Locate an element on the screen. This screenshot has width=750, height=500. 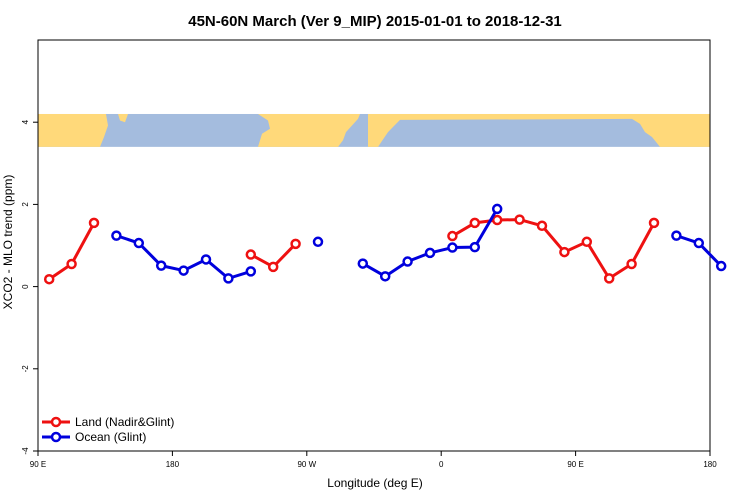
x-axis-label: Longitude (deg E) is located at coordinates (374, 483).